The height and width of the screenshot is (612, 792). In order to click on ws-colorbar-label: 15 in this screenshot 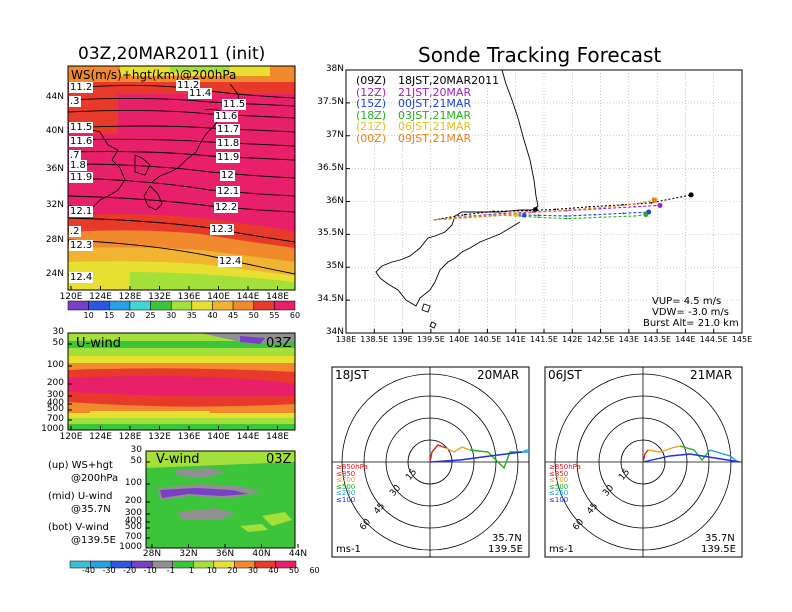, I will do `click(109, 315)`.